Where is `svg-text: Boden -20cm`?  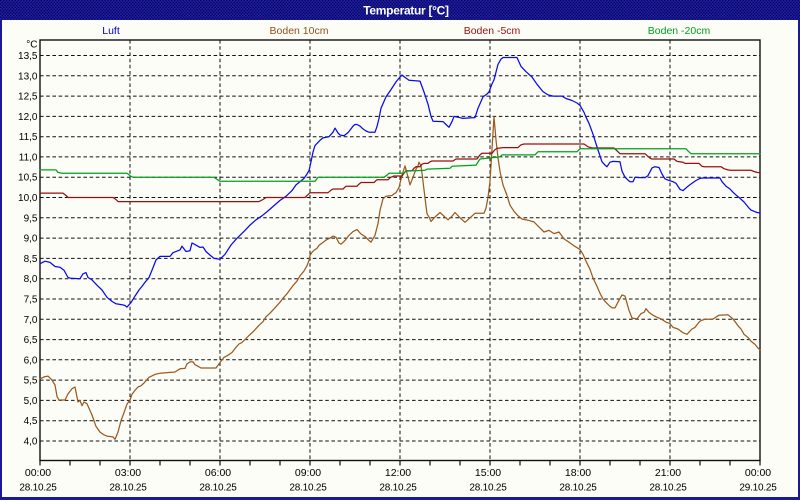 svg-text: Boden -20cm is located at coordinates (679, 31).